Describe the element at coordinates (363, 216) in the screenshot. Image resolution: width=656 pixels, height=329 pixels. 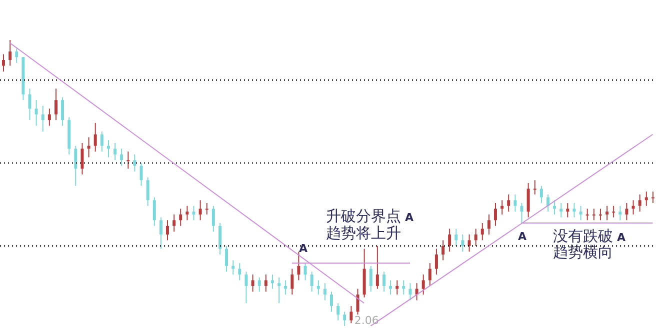
I see `annotation: 升破分界点` at that location.